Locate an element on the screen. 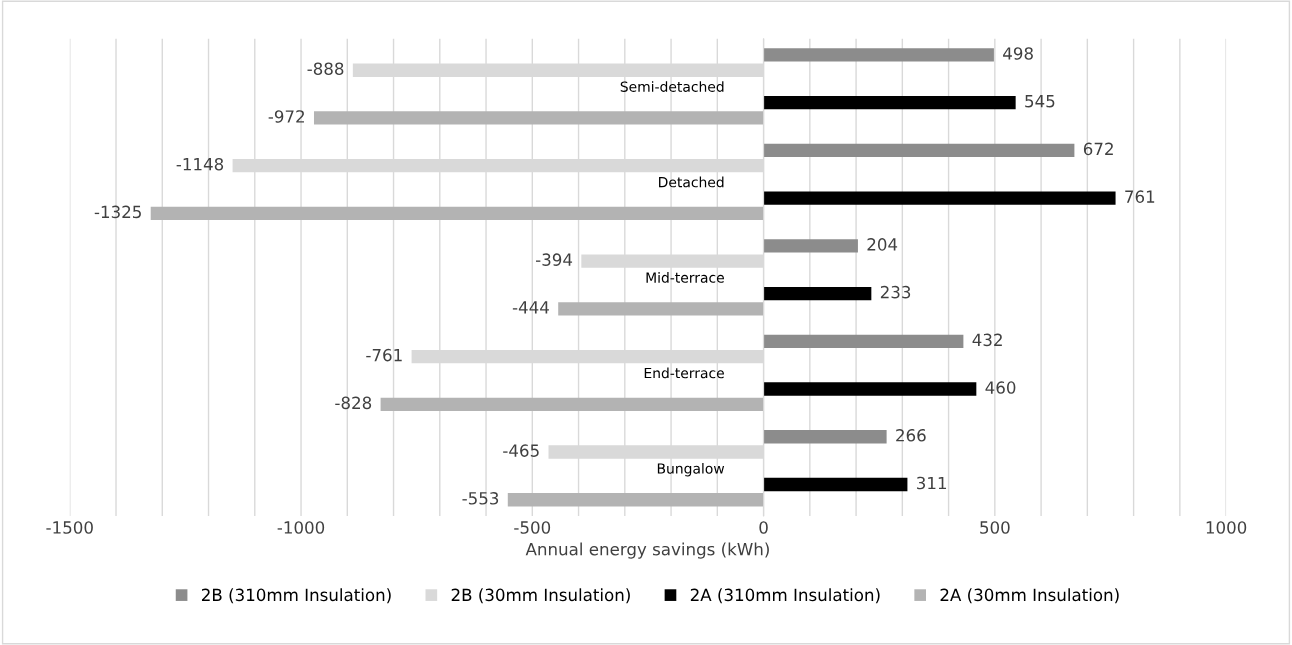 The width and height of the screenshot is (1292, 645). data-label: 233 is located at coordinates (895, 292).